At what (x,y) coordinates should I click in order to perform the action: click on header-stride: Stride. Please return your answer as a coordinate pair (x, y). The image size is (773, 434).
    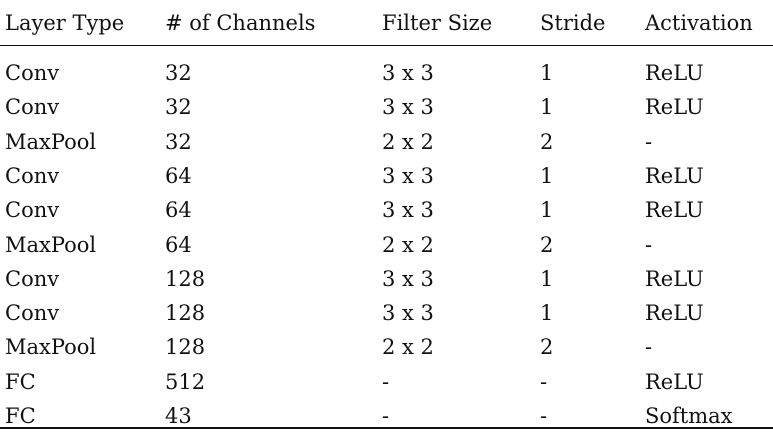
    Looking at the image, I should click on (573, 23).